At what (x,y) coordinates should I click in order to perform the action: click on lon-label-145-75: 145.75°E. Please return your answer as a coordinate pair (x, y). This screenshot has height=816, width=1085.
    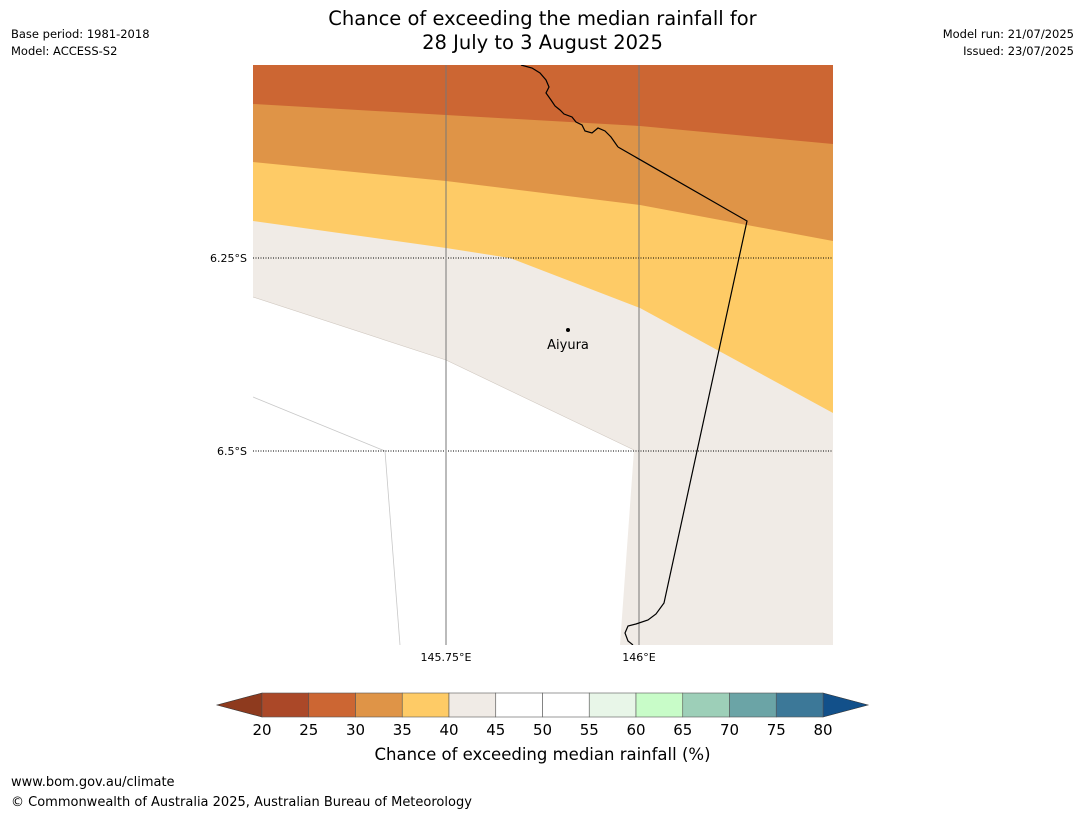
    Looking at the image, I should click on (446, 657).